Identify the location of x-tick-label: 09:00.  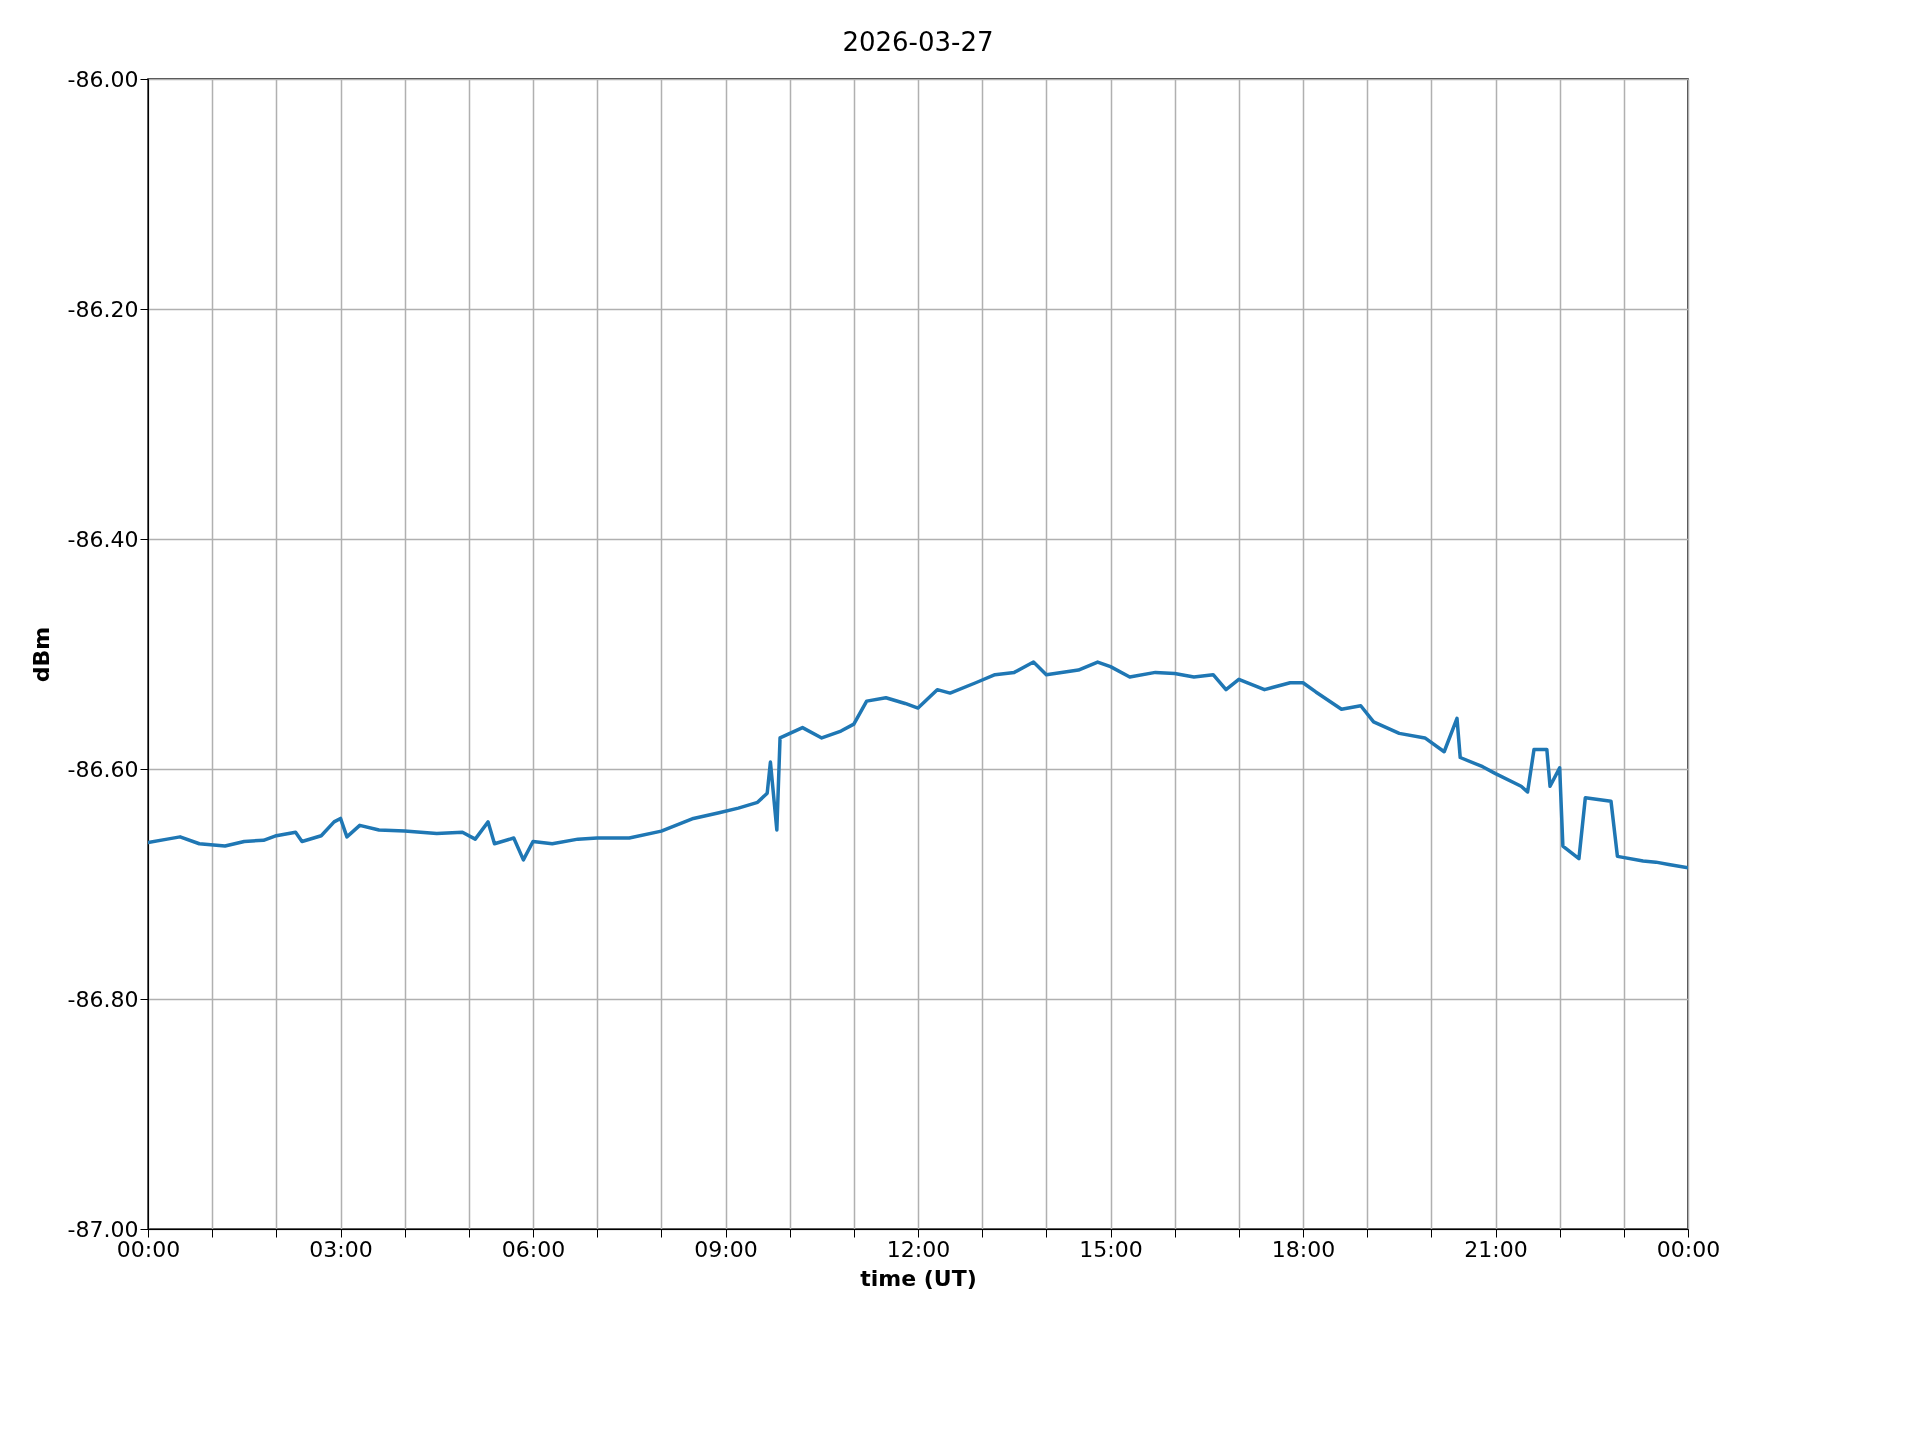
(726, 1249).